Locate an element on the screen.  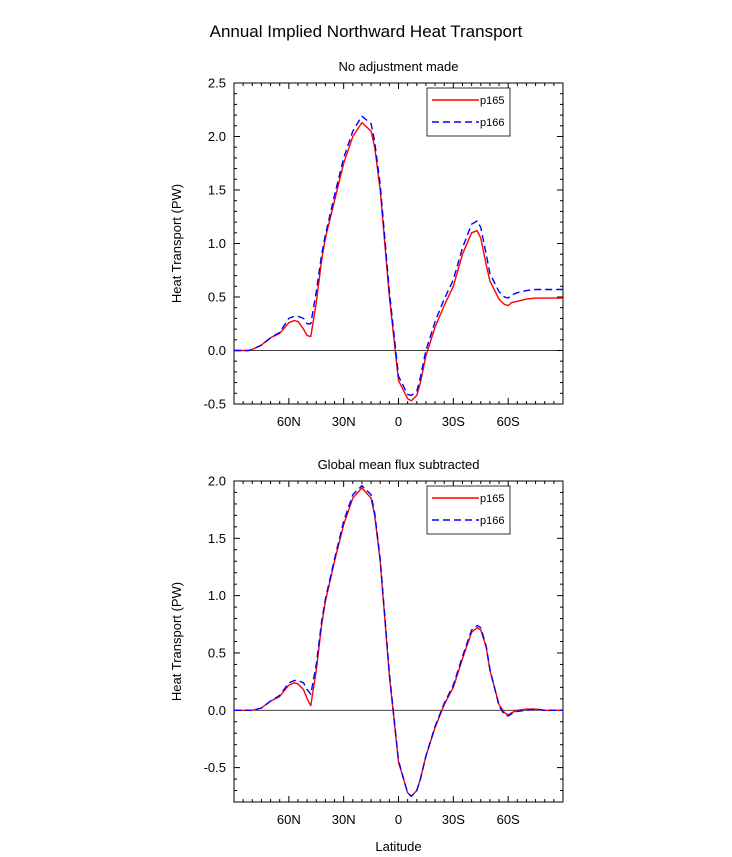
figure-title: Annual Implied Northward Heat Transport is located at coordinates (366, 31).